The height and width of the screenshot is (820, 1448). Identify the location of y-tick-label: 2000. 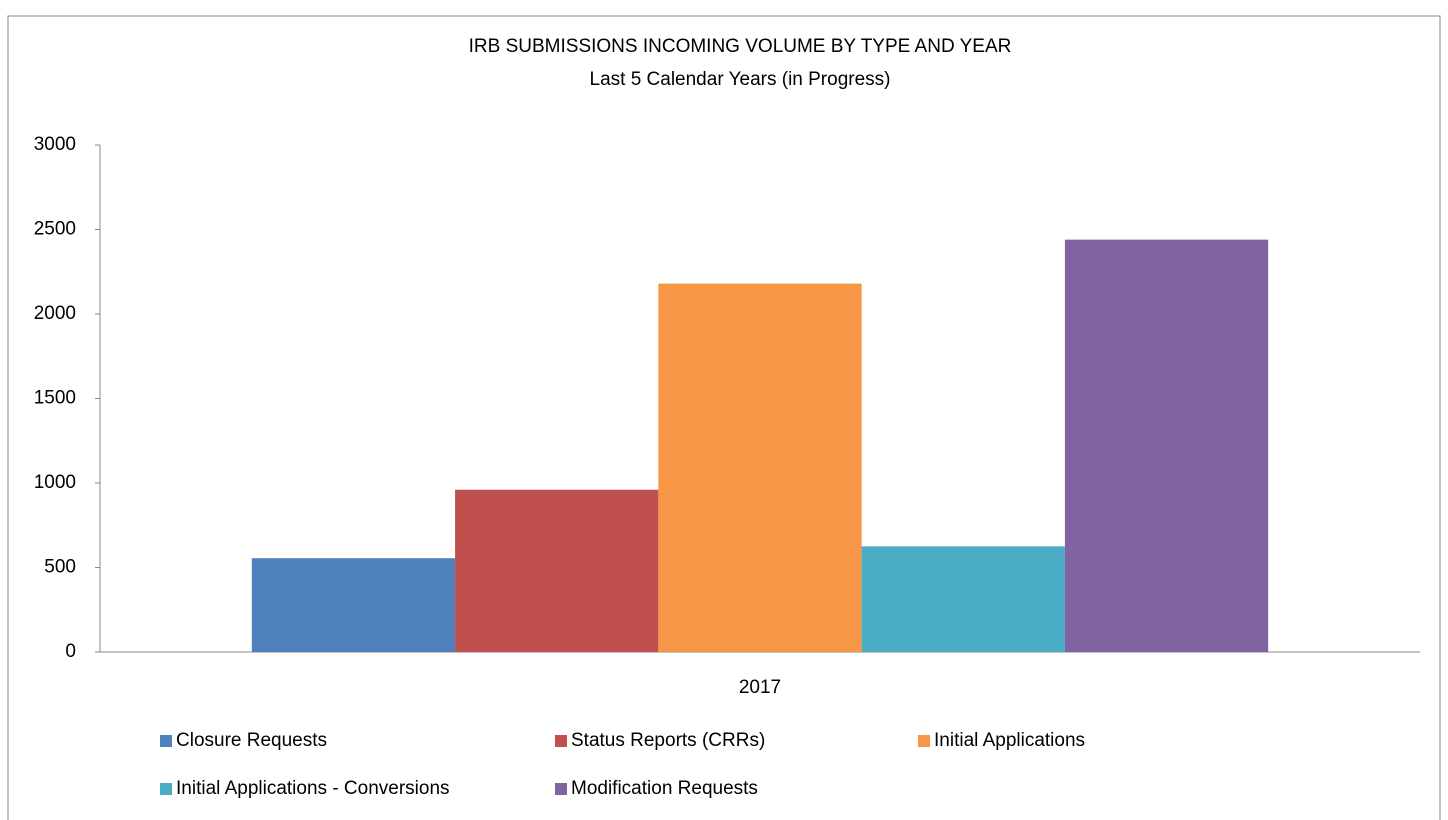
(55, 313).